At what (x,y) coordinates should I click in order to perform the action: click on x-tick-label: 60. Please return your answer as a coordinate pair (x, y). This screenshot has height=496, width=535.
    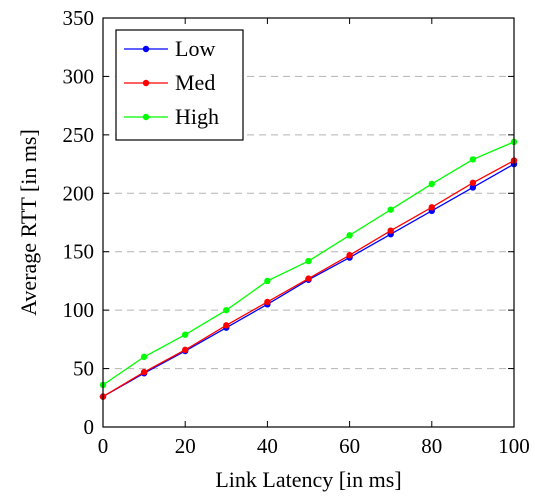
    Looking at the image, I should click on (349, 446).